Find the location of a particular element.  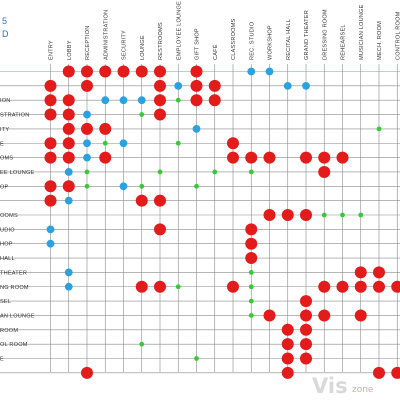

column-label: EMPLOYEE LOUNGE is located at coordinates (179, 30).